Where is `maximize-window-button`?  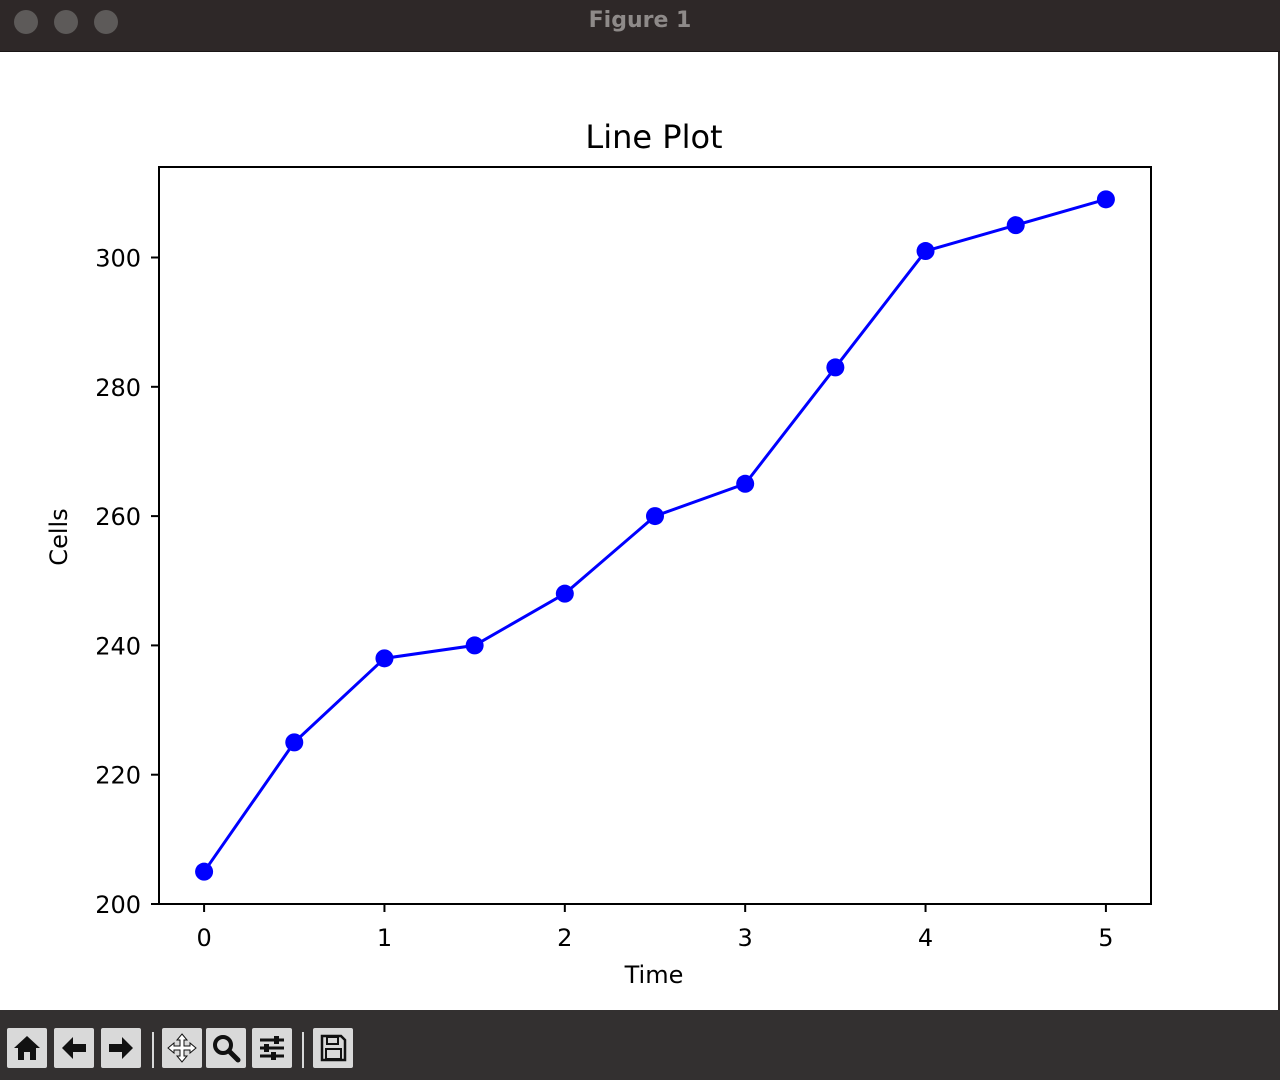
maximize-window-button is located at coordinates (106, 22).